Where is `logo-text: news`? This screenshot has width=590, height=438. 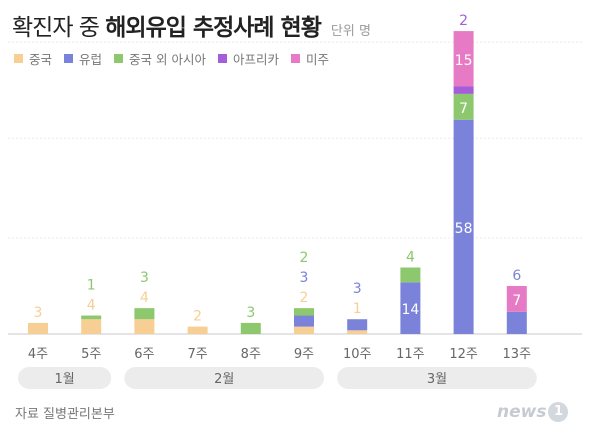
logo-text: news is located at coordinates (522, 412).